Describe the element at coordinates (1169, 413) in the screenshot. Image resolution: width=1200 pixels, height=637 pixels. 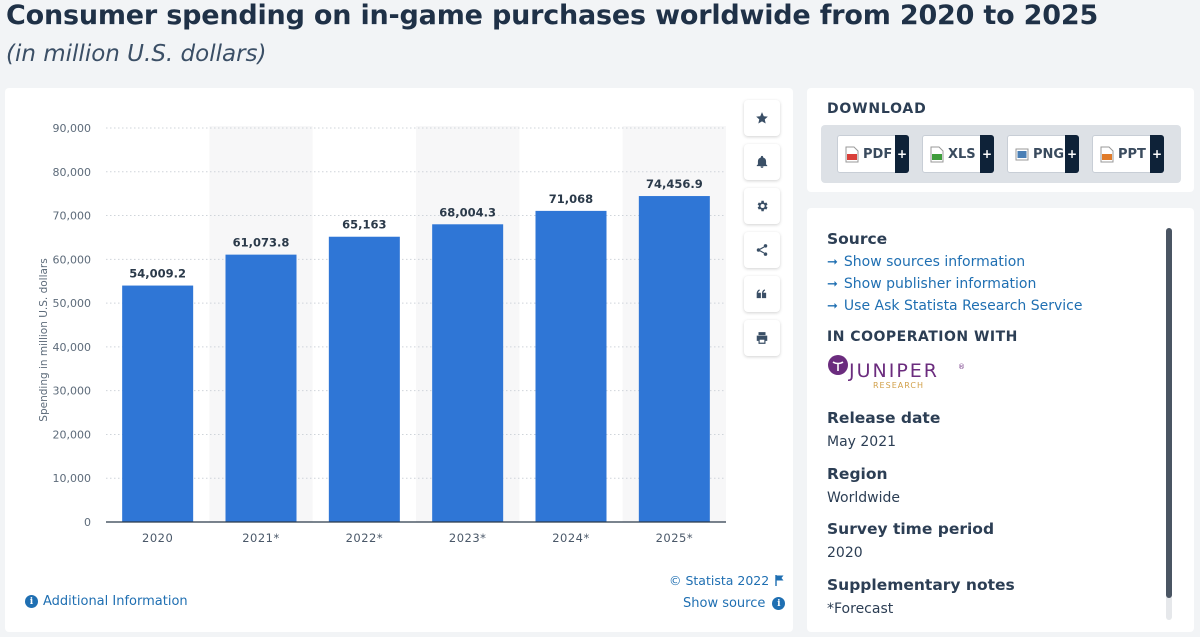
I see `scrollbar-thumb` at that location.